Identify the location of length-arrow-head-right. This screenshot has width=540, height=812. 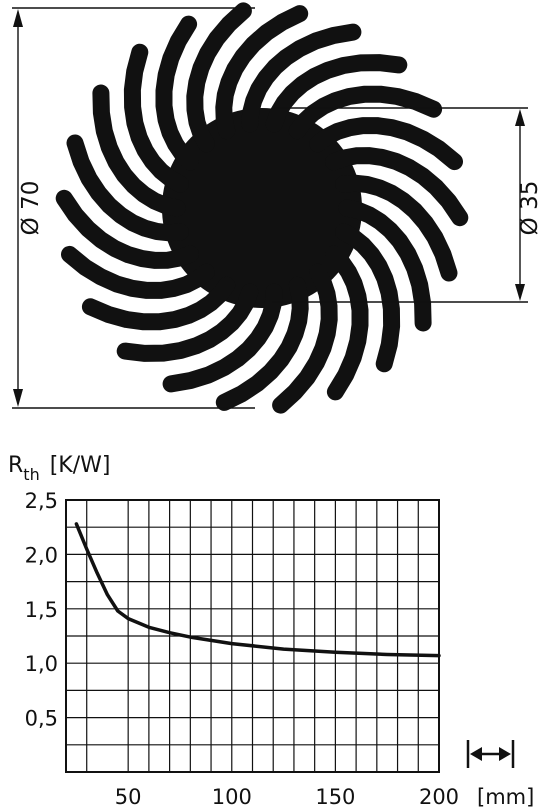
(505, 754).